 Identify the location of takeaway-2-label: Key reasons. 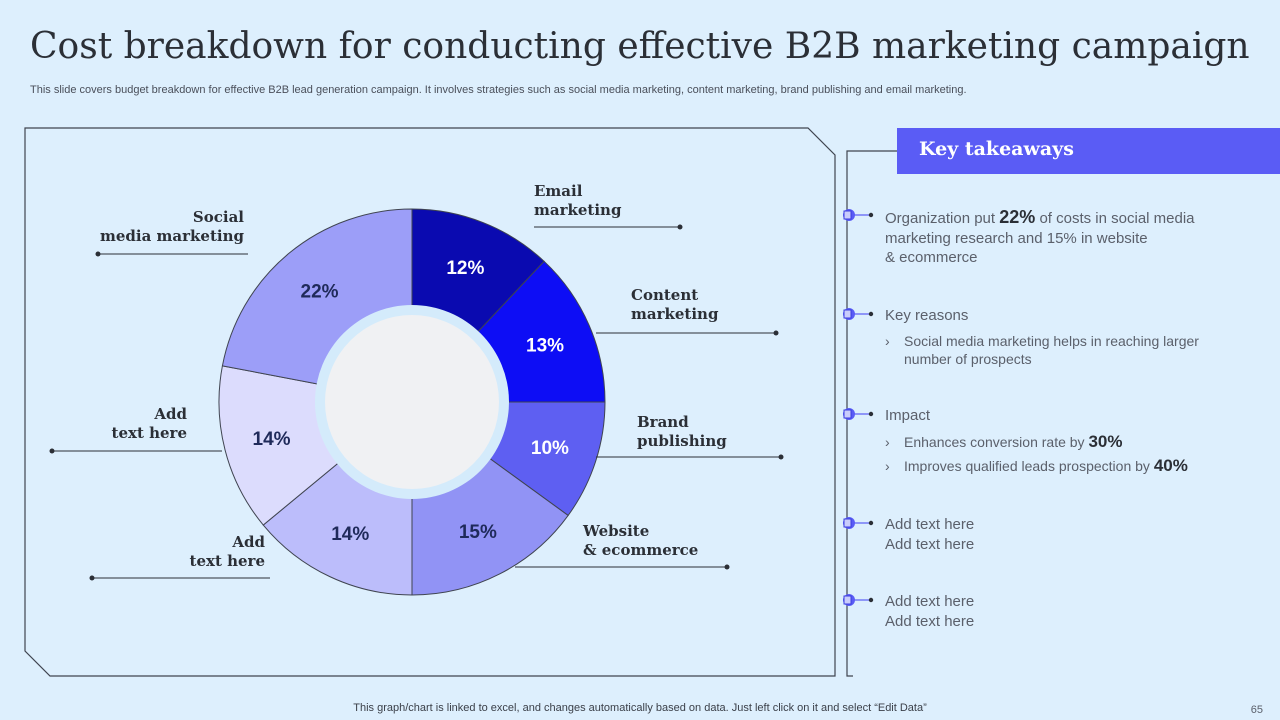
(927, 315).